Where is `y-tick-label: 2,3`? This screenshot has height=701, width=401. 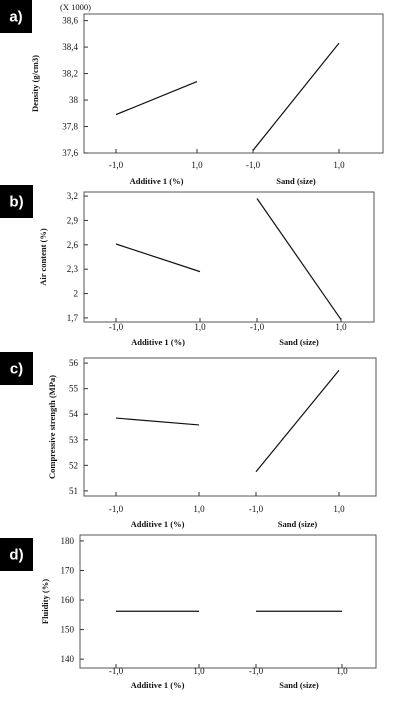 y-tick-label: 2,3 is located at coordinates (73, 269).